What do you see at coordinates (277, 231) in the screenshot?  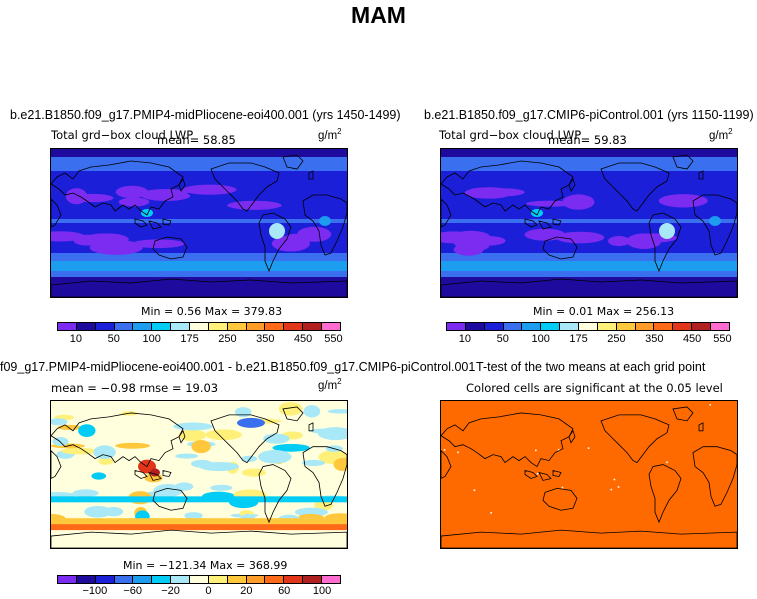 I see `amazon-lwp` at bounding box center [277, 231].